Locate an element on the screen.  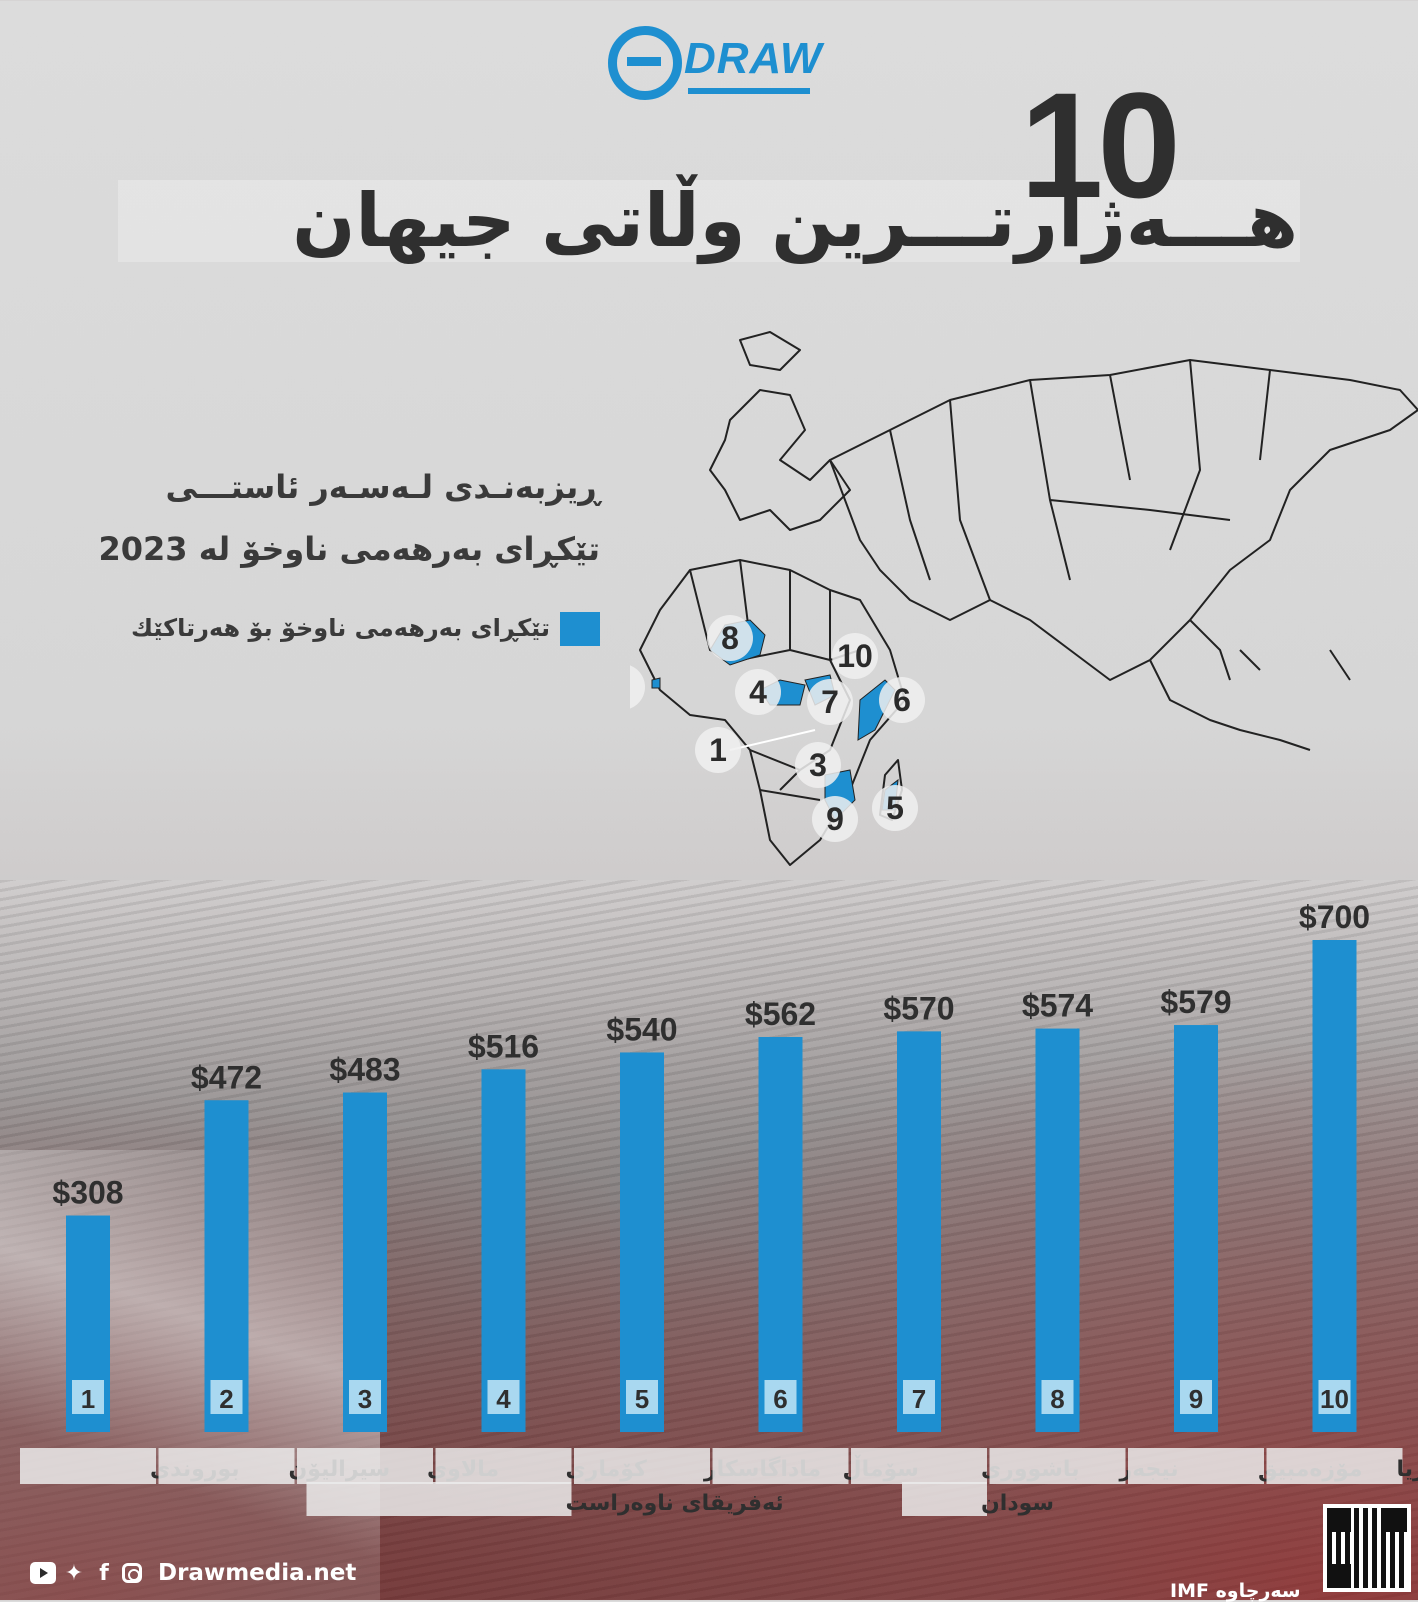
map-marker-3: 3 is located at coordinates (818, 765).